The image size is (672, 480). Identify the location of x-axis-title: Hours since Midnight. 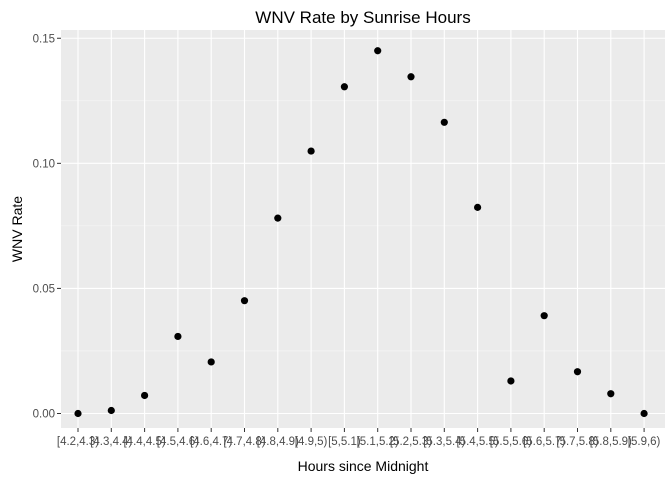
(363, 466).